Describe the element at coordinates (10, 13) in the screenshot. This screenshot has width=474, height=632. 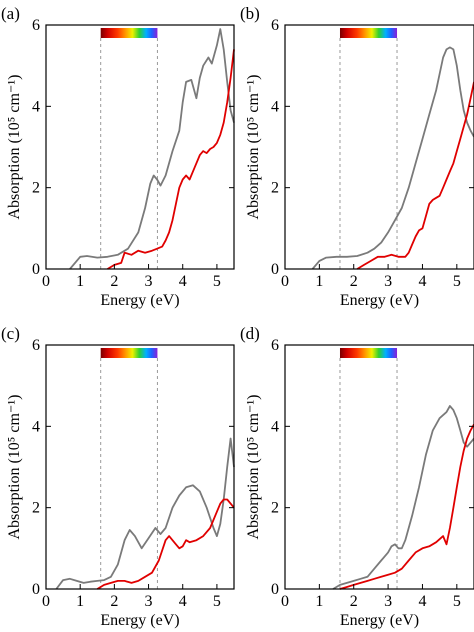
I see `panel-label: (a)` at that location.